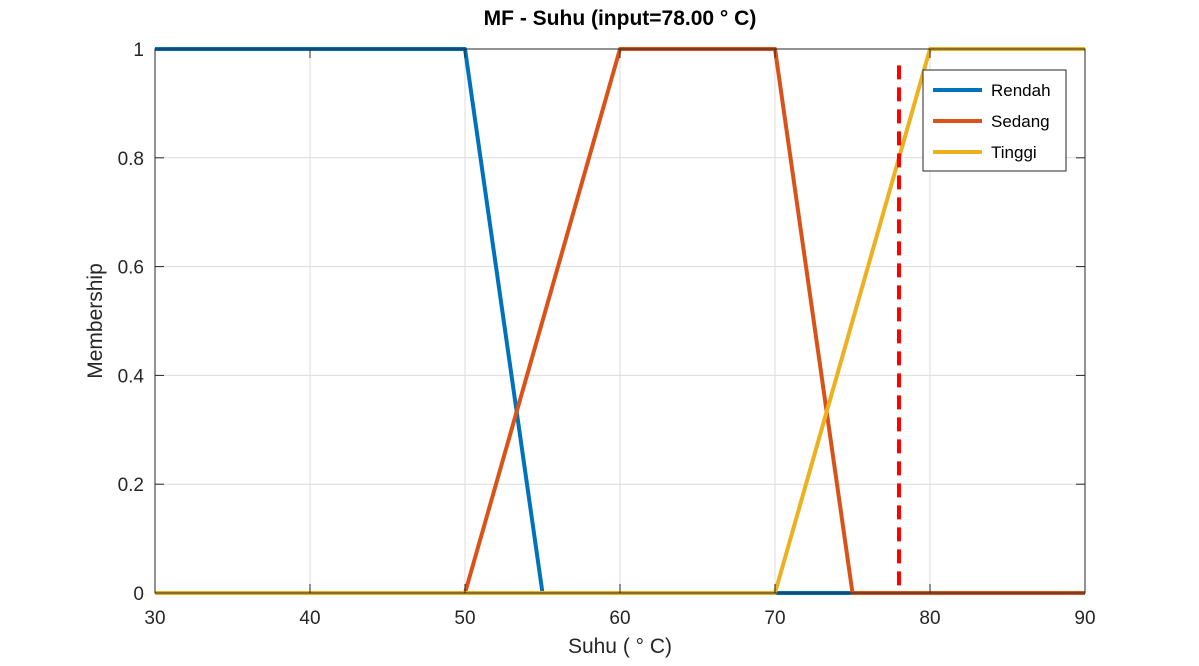 The image size is (1199, 666). I want to click on x-tick-label: 30, so click(154, 618).